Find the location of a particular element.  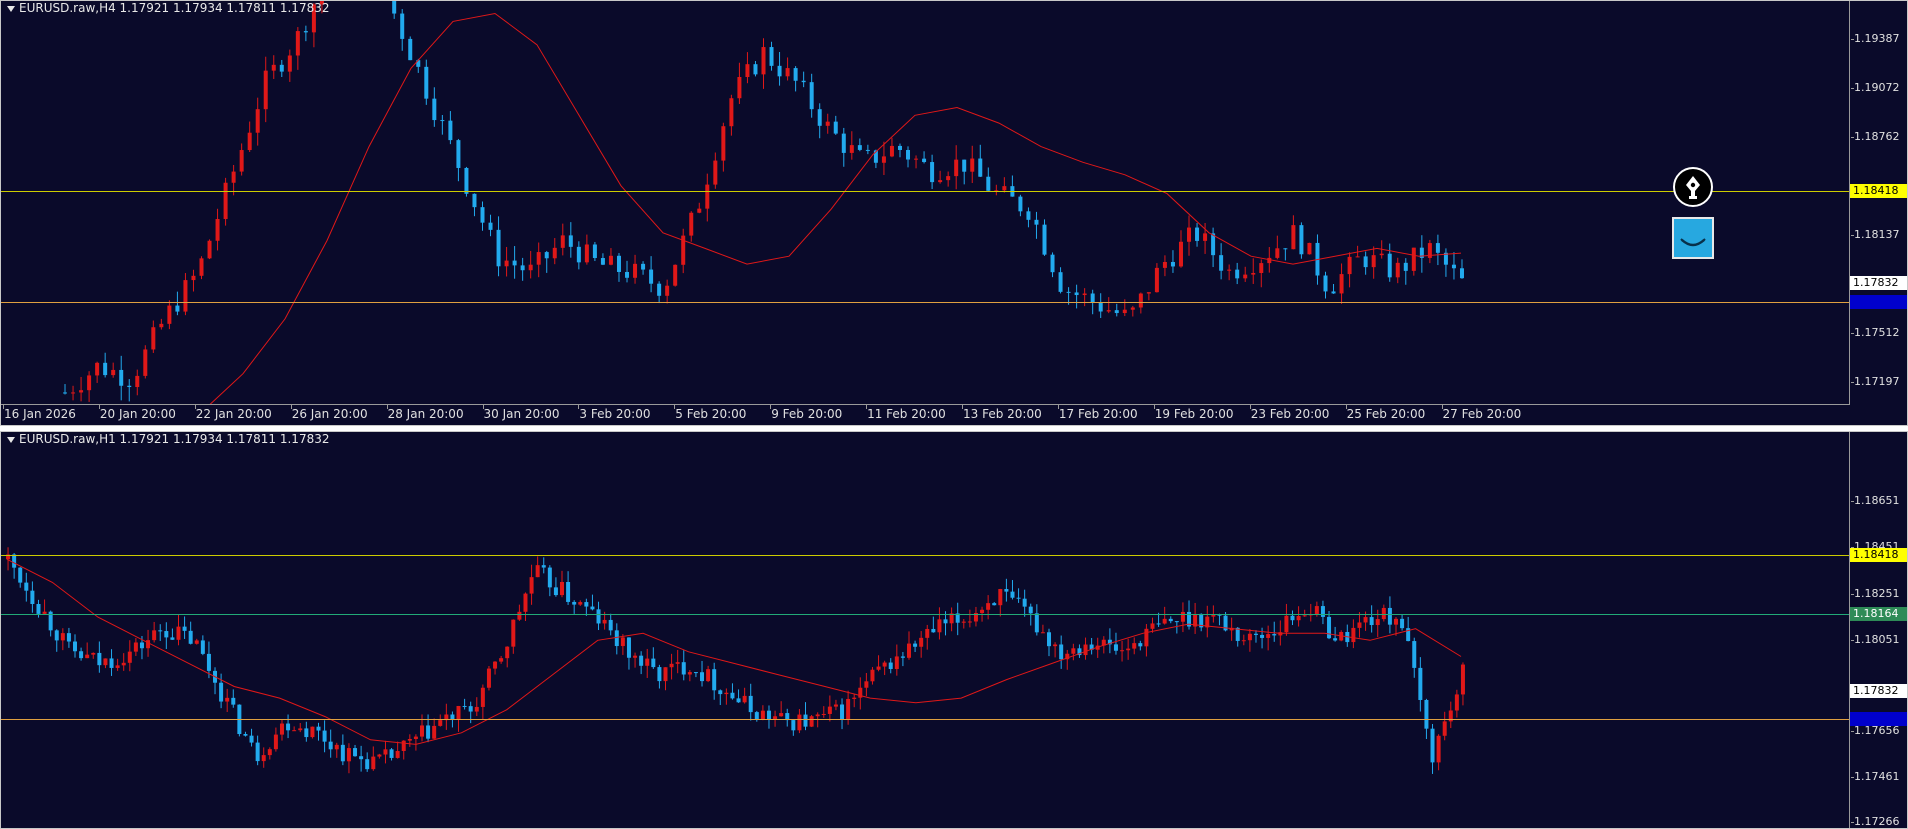

time-axis is located at coordinates (925, 404).